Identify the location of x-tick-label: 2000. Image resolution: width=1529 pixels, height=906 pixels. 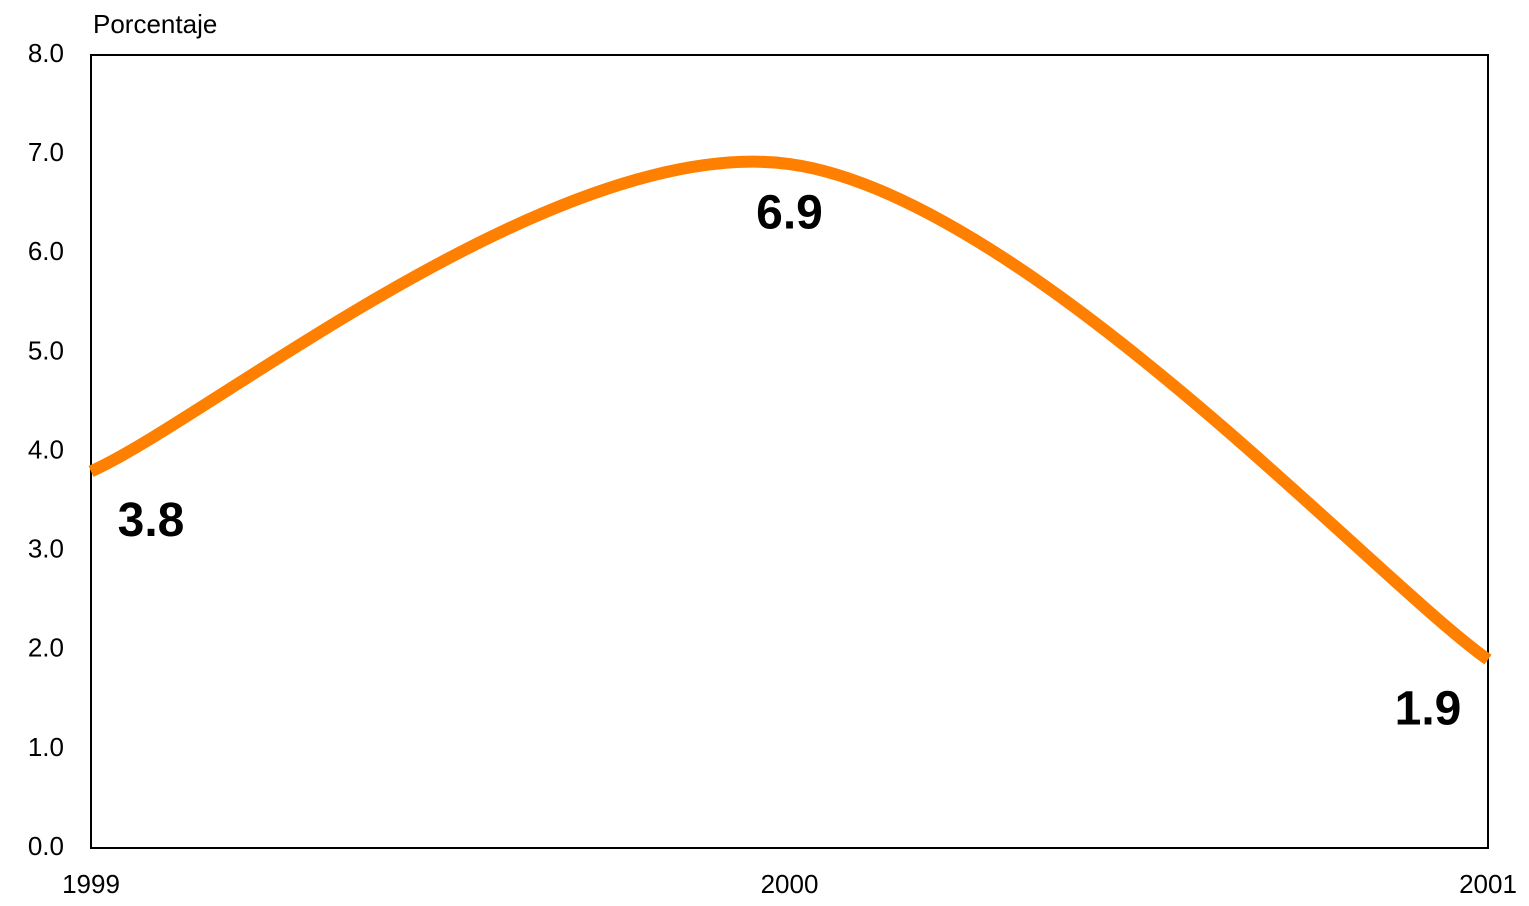
(790, 884).